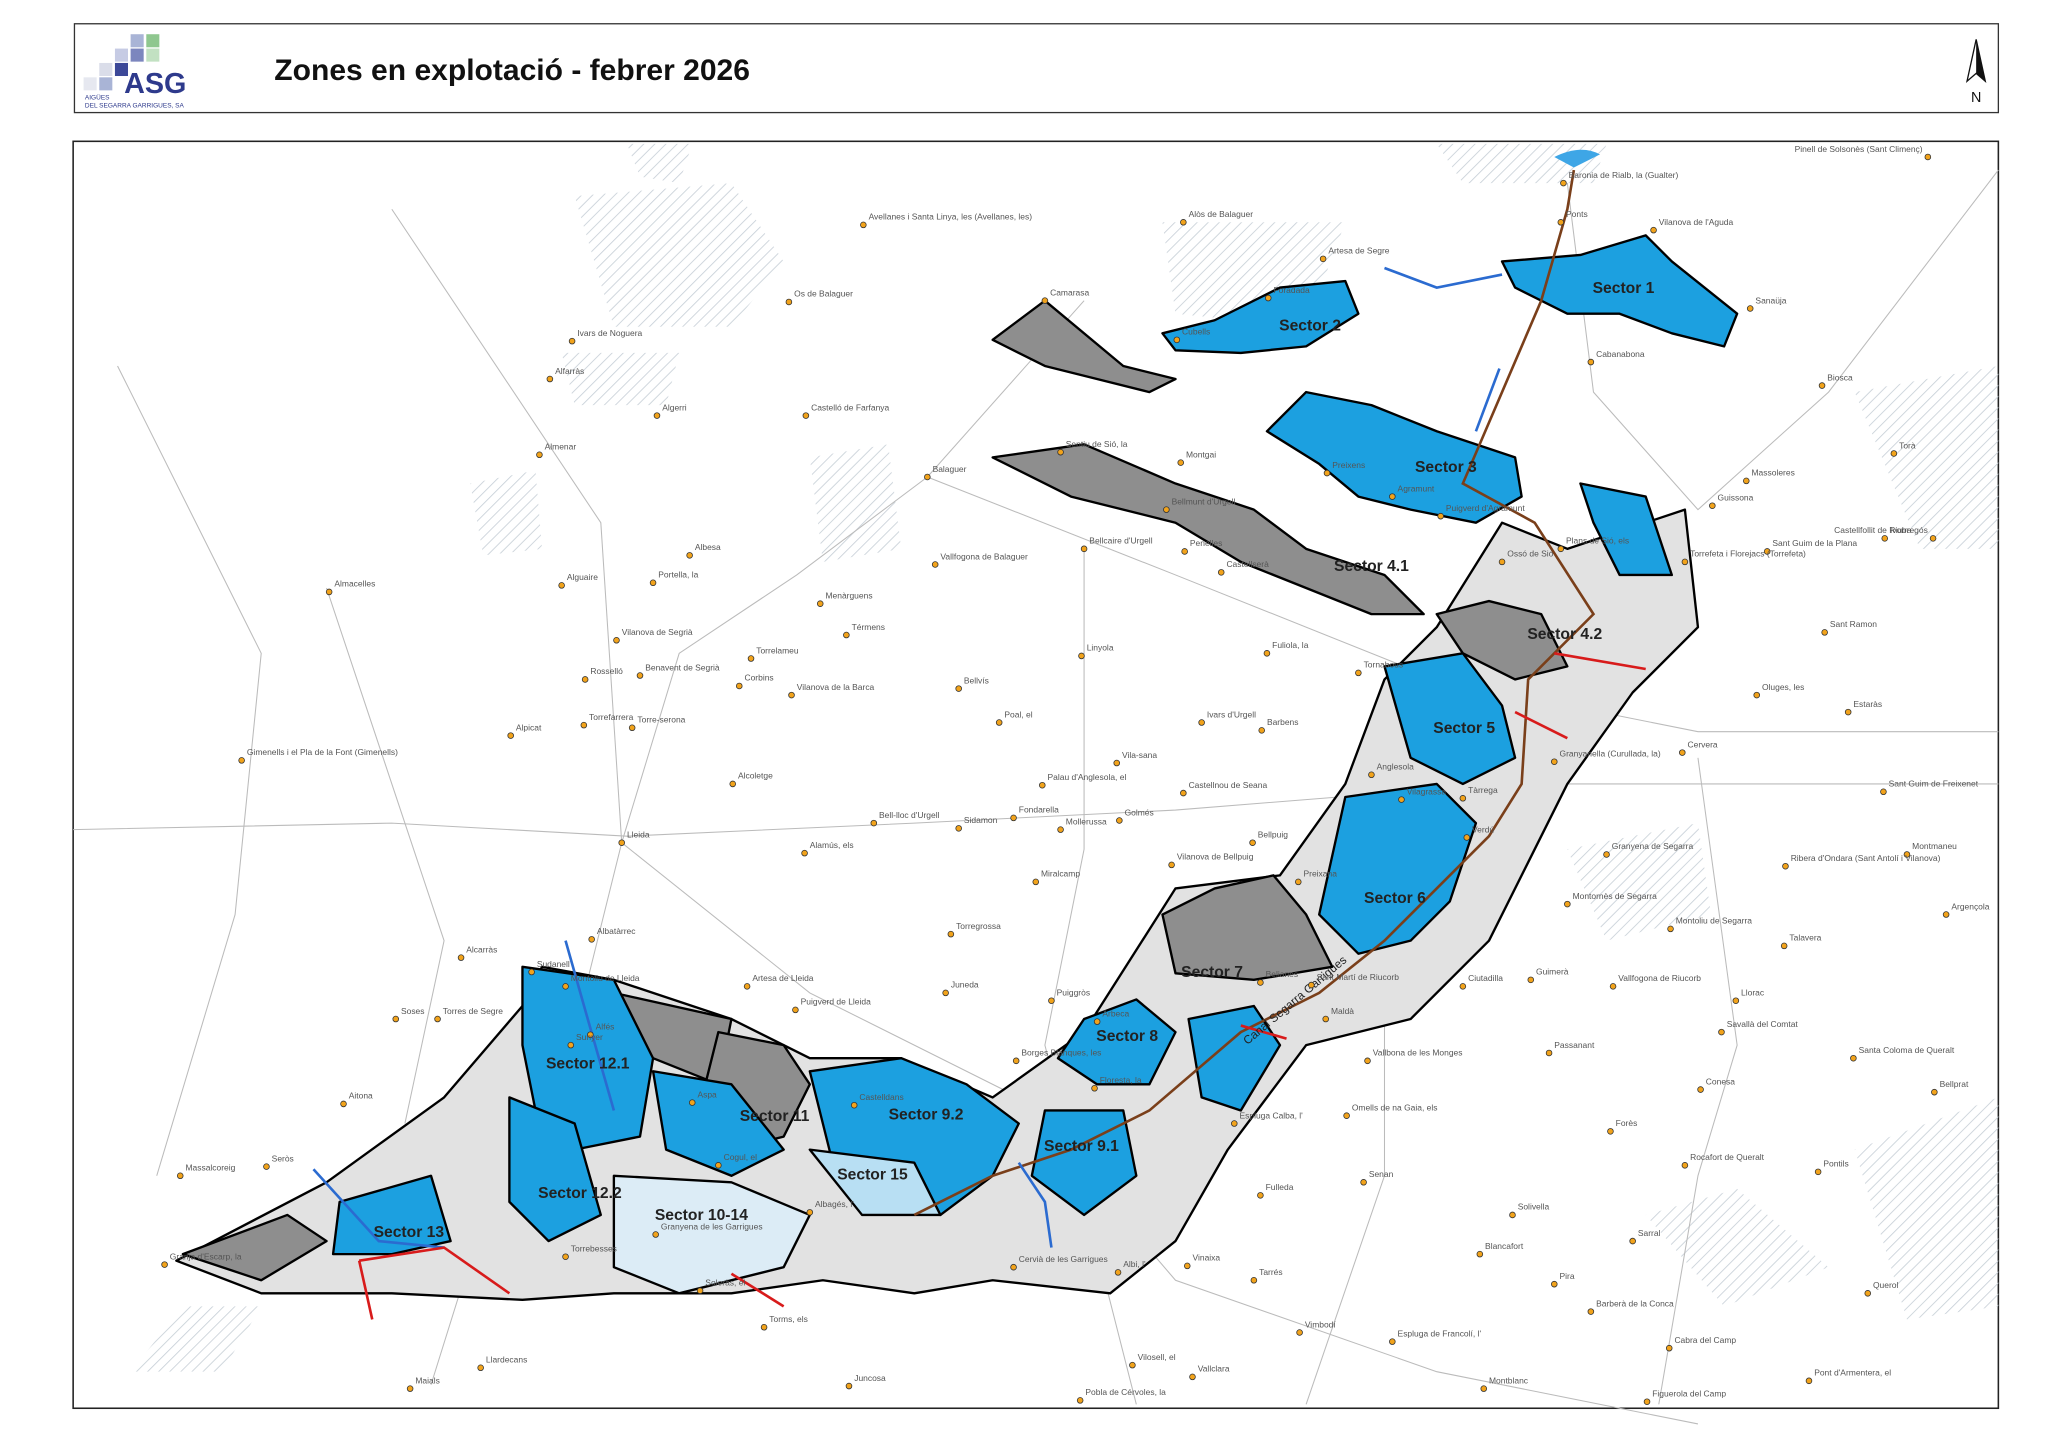 The image size is (2048, 1449). What do you see at coordinates (409, 1232) in the screenshot?
I see `sector-label: Sector 13` at bounding box center [409, 1232].